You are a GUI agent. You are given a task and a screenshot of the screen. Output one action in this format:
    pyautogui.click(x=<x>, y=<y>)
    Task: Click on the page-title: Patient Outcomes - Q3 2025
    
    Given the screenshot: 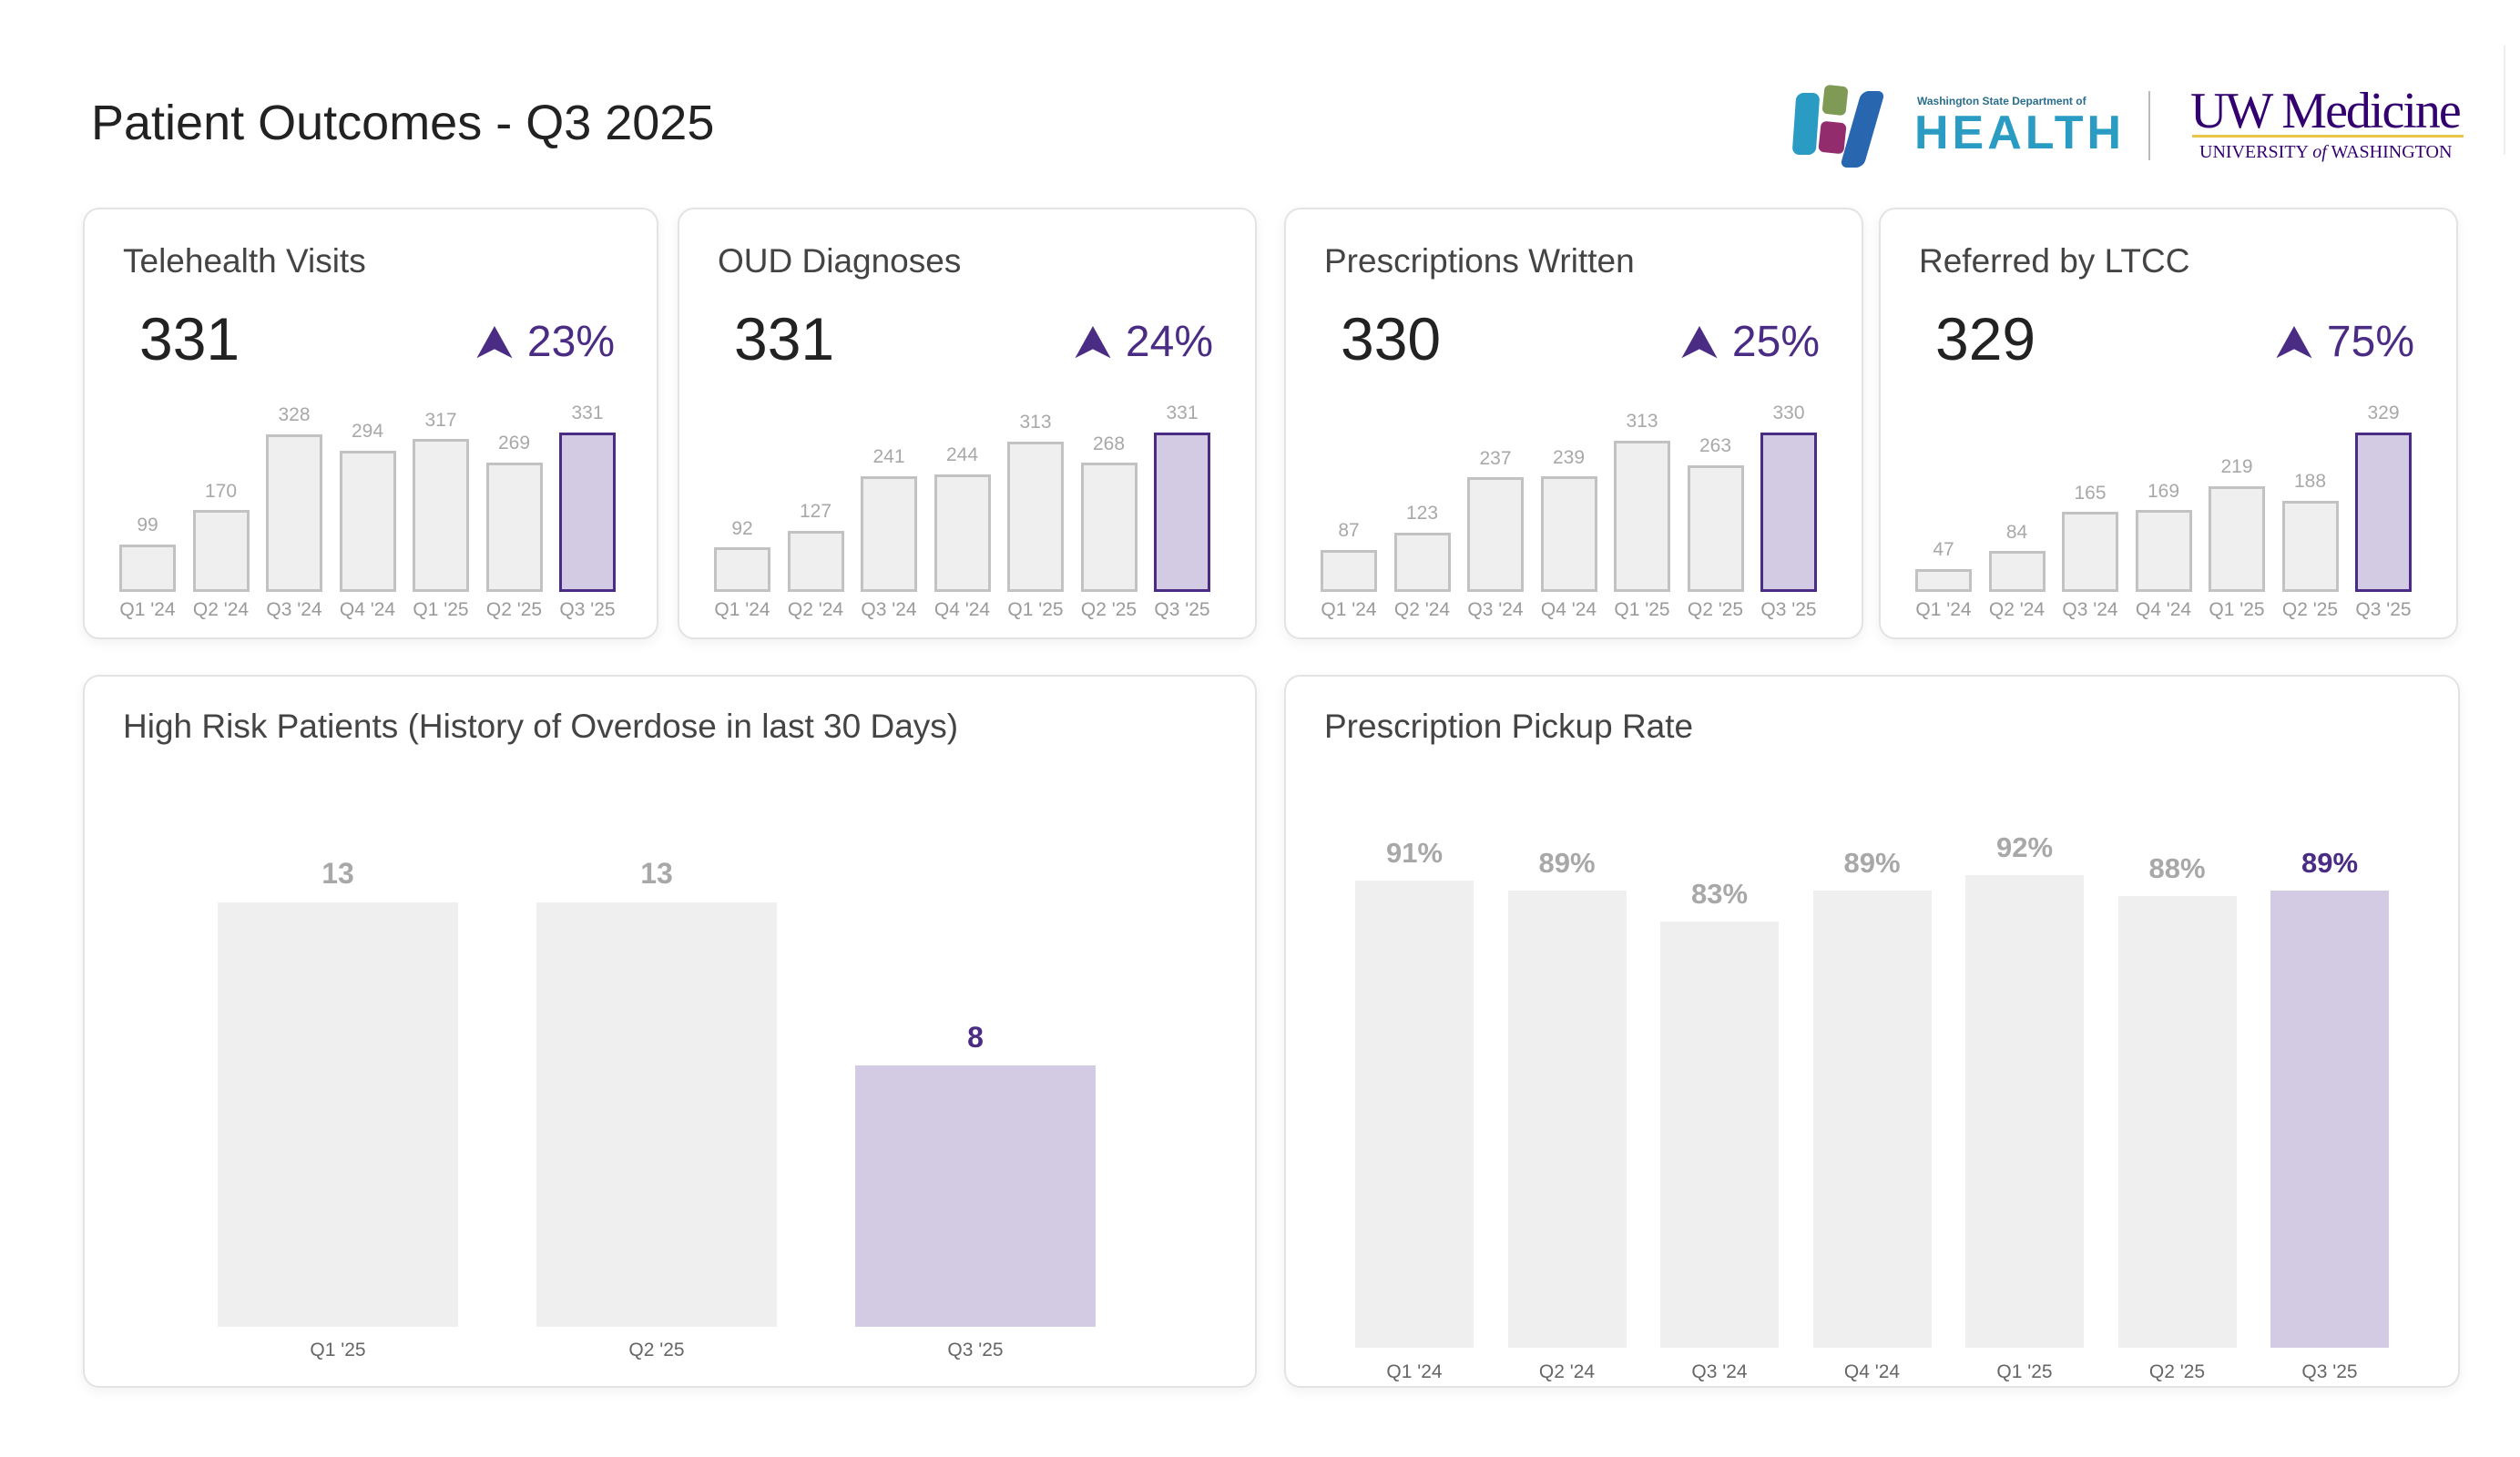 What is the action you would take?
    pyautogui.click(x=403, y=123)
    